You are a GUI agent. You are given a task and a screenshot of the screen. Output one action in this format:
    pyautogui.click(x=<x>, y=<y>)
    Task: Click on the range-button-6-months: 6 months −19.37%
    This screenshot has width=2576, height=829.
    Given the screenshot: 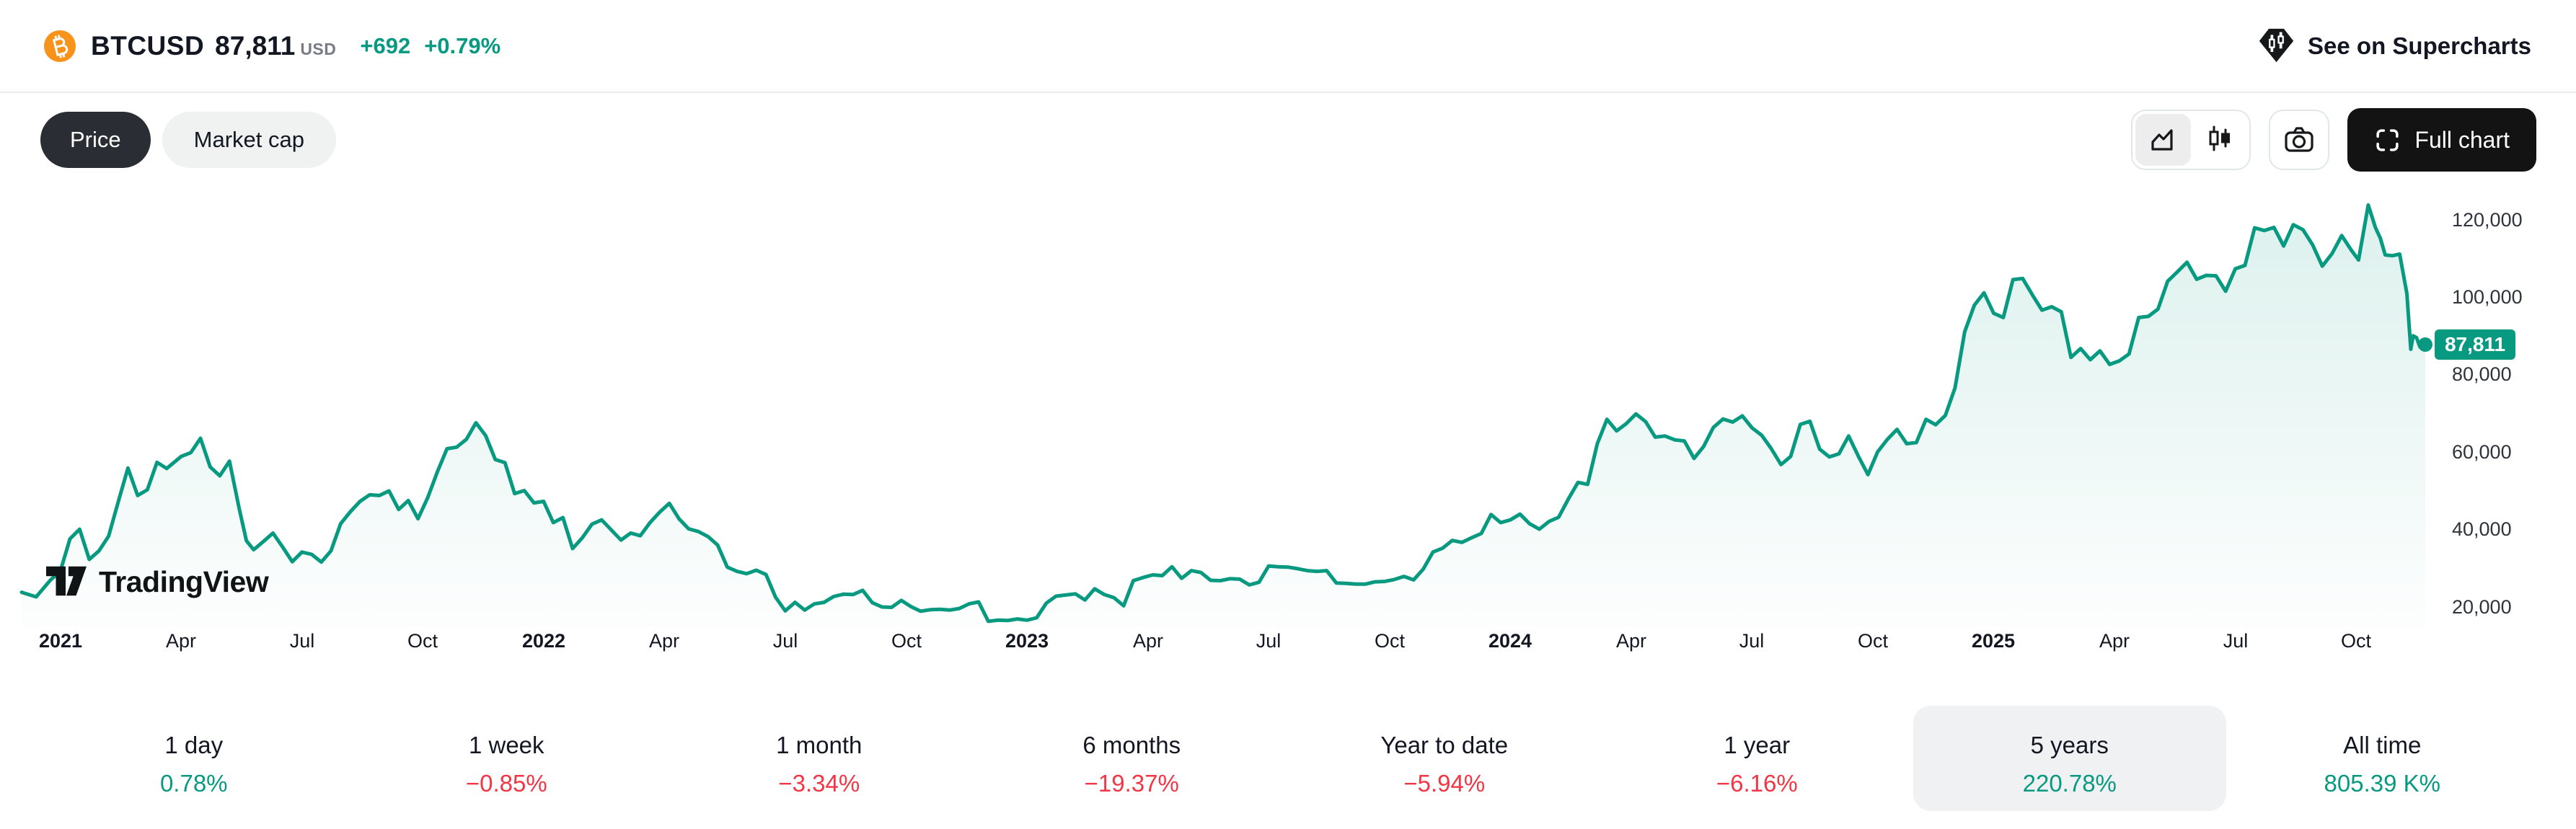 What is the action you would take?
    pyautogui.click(x=1132, y=758)
    